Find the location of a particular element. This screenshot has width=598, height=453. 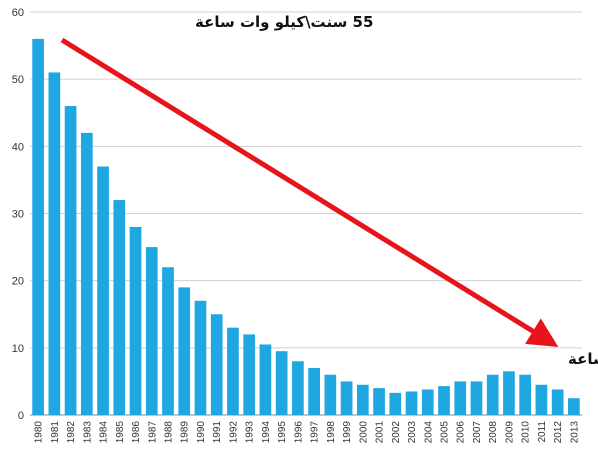

x-tick-label: 2013 is located at coordinates (574, 432).